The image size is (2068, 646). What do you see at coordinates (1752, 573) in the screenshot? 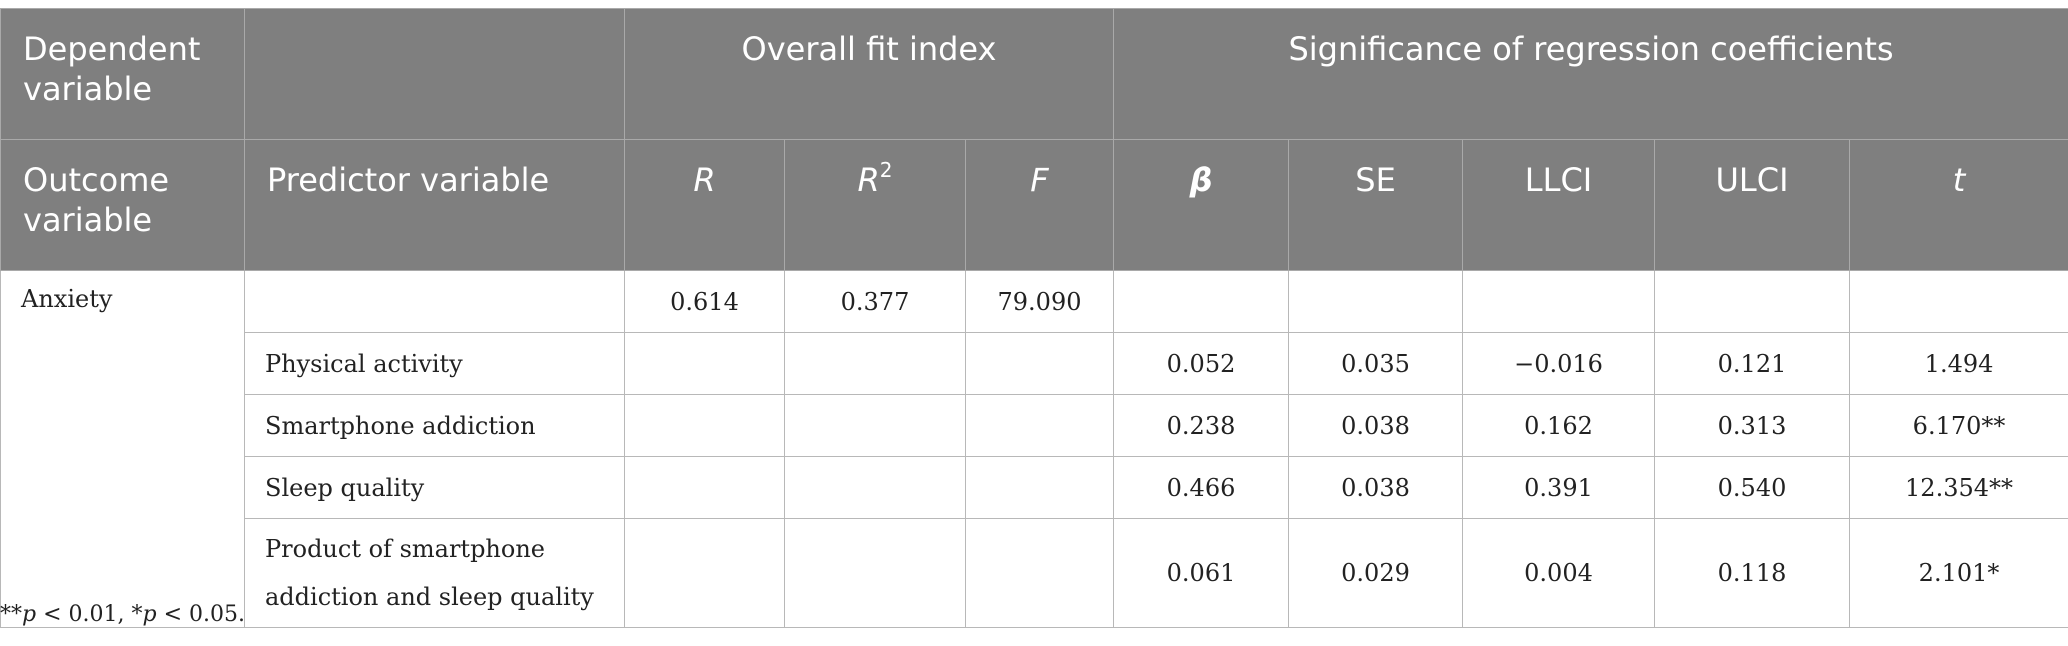
I see `ulci-value: 0.118` at bounding box center [1752, 573].